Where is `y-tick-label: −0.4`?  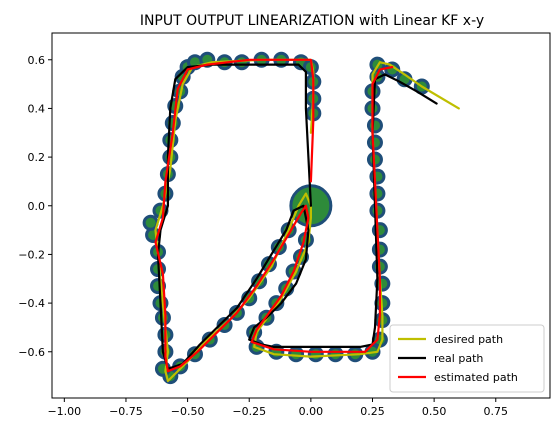
y-tick-label: −0.4 is located at coordinates (31, 303).